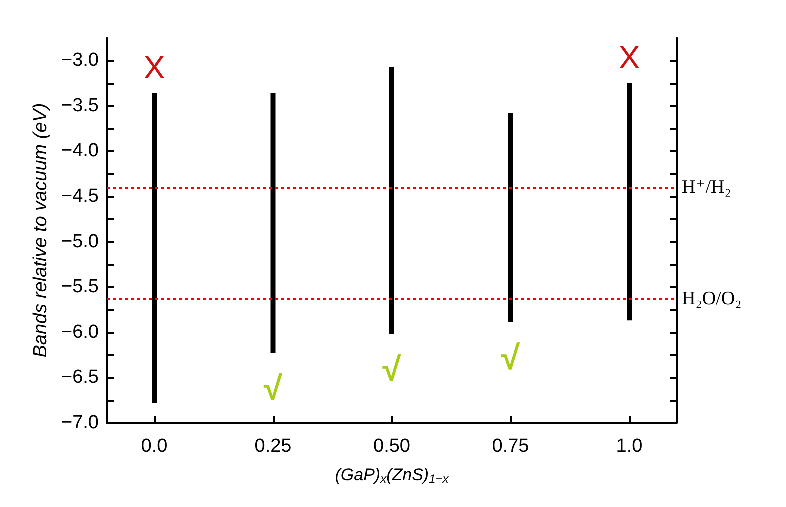  What do you see at coordinates (511, 446) in the screenshot?
I see `x-tick-label: 0.75` at bounding box center [511, 446].